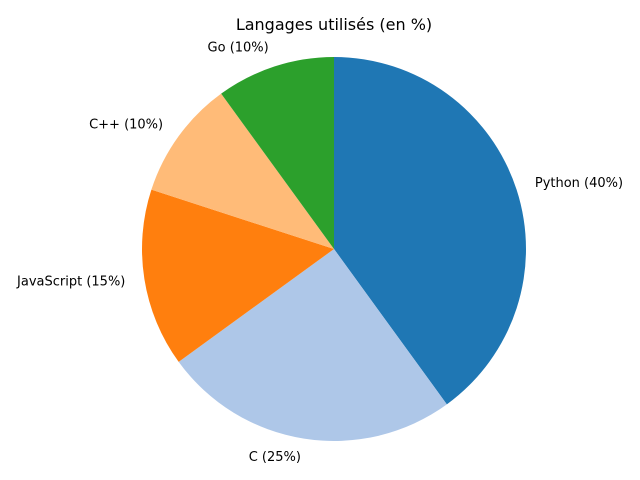 Image resolution: width=640 pixels, height=480 pixels. I want to click on pie-slice-go, so click(277, 153).